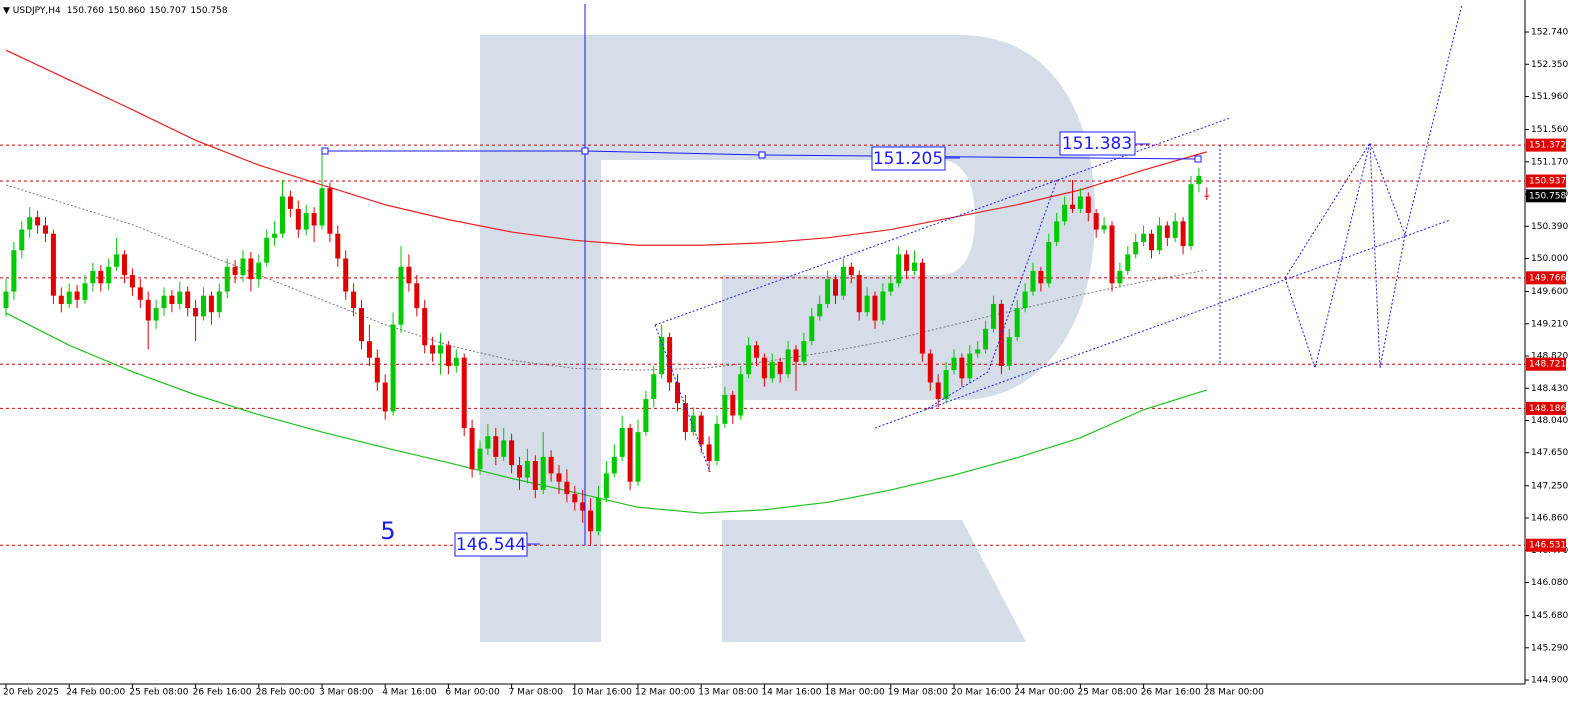 The width and height of the screenshot is (1596, 716). I want to click on y-tick-label: 150.390, so click(1549, 227).